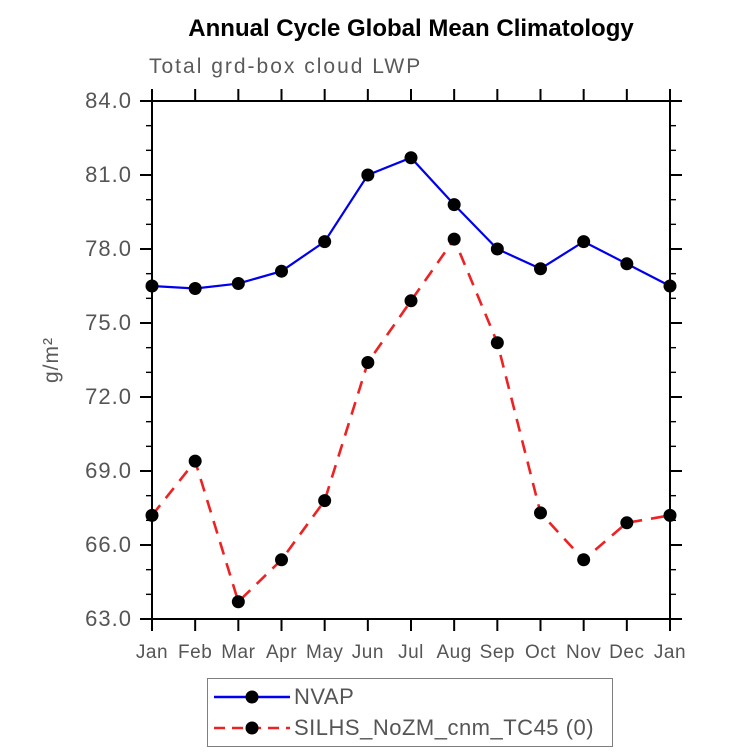  What do you see at coordinates (108, 396) in the screenshot?
I see `y-tick-label: 72.0` at bounding box center [108, 396].